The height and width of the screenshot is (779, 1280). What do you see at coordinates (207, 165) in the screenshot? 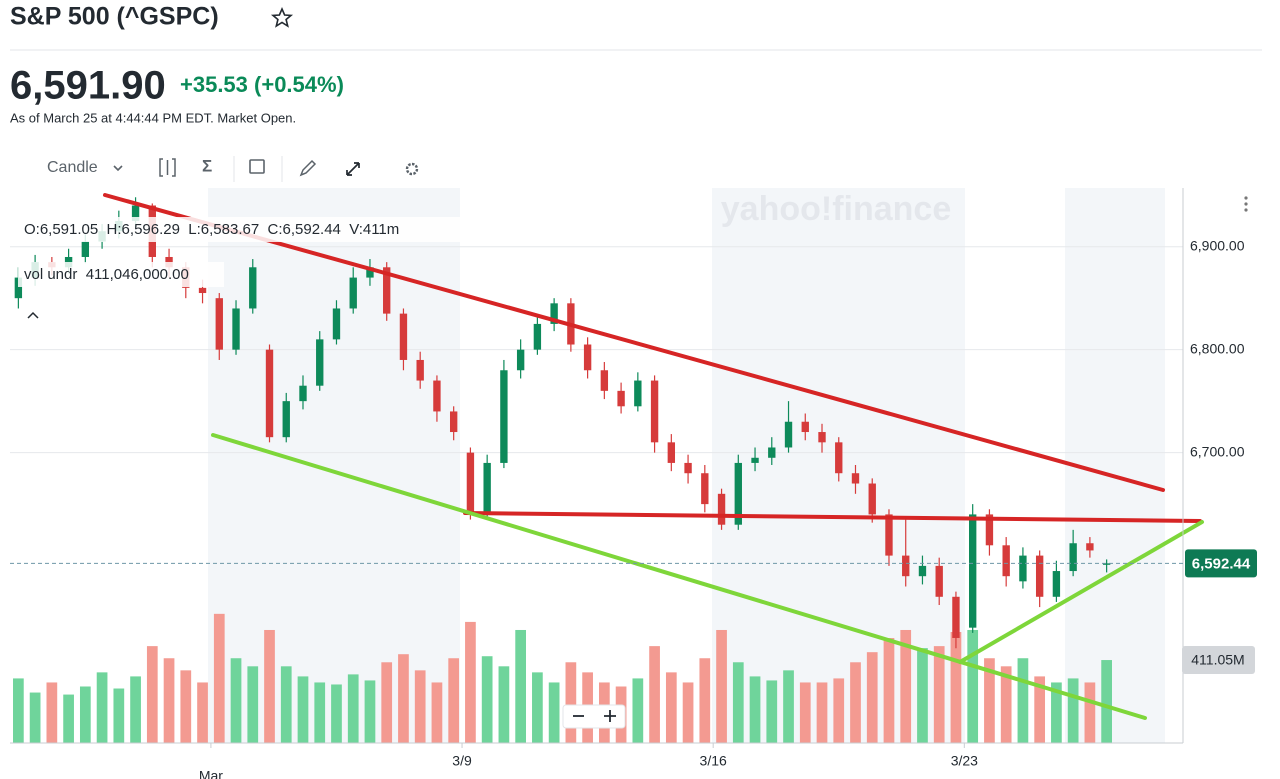
I see `indicators-icon: Σ` at bounding box center [207, 165].